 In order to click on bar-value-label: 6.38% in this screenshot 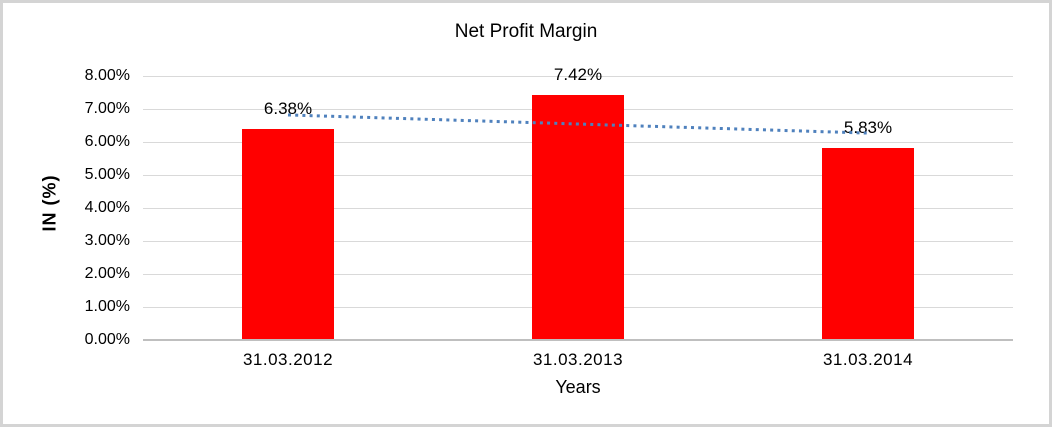, I will do `click(288, 109)`.